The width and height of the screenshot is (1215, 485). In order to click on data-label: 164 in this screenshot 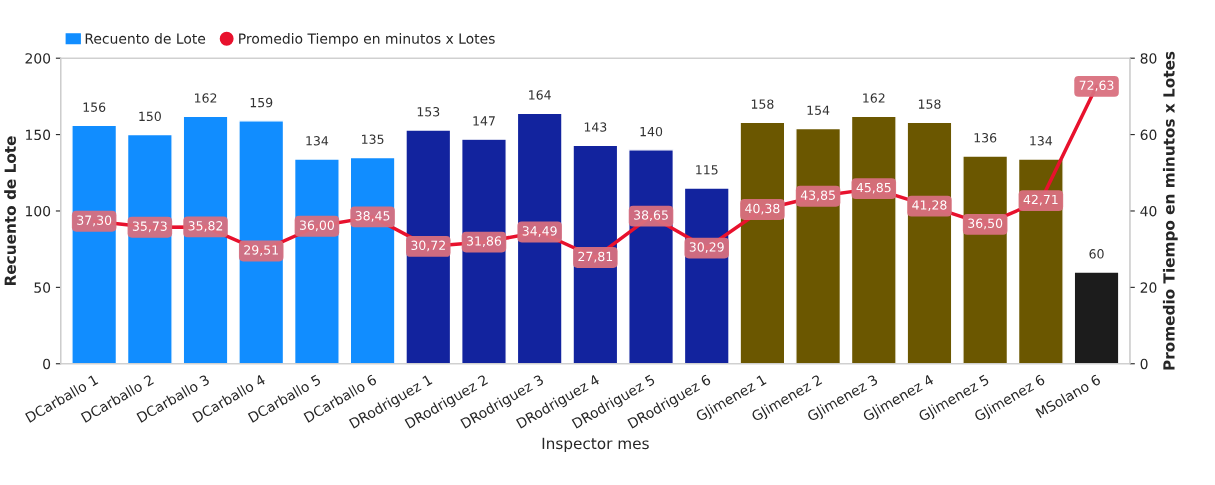, I will do `click(540, 95)`.